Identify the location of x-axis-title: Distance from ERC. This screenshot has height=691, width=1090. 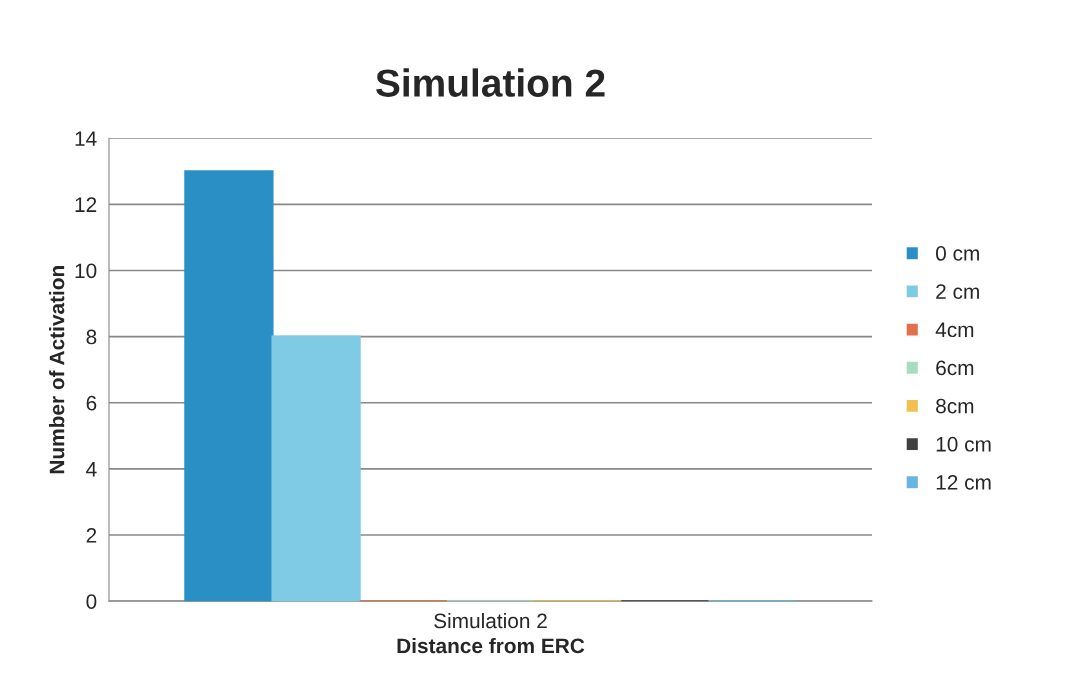
(491, 645).